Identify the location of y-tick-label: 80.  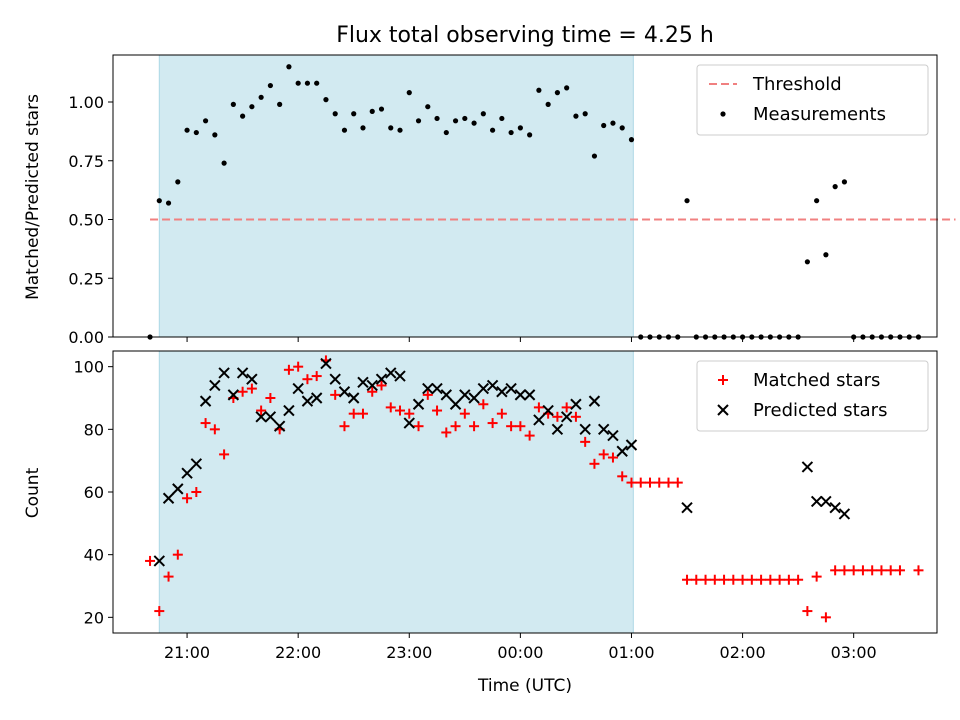
(94, 429).